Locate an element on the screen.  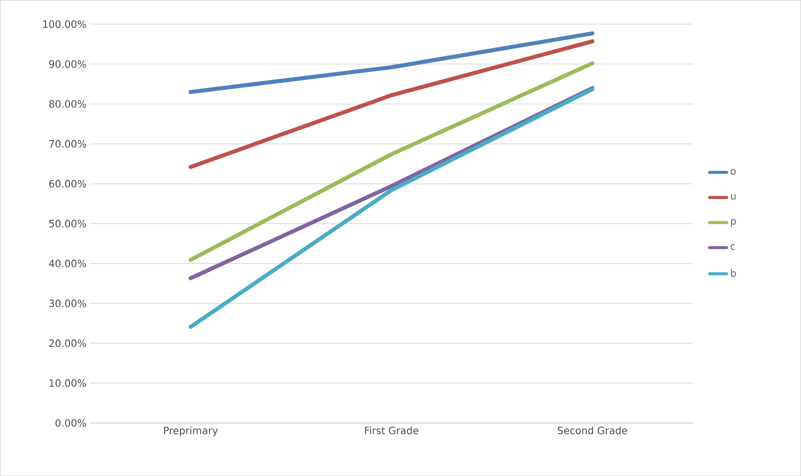
y-tick-label: 10.00% is located at coordinates (68, 383).